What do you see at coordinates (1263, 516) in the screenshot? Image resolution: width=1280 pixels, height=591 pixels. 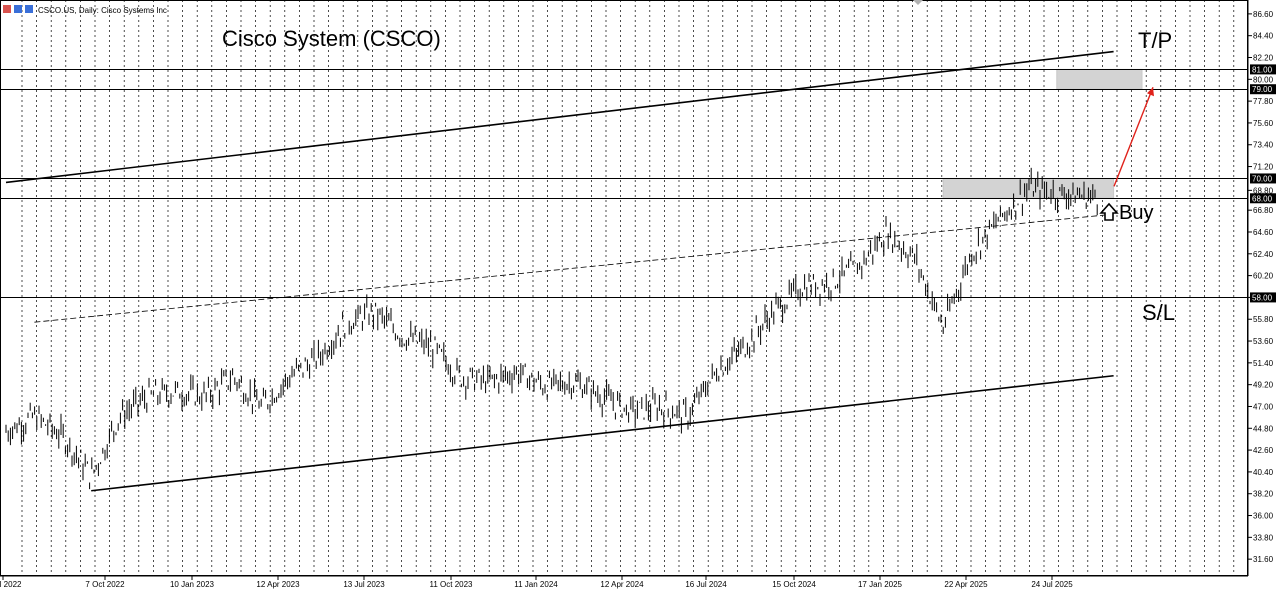 I see `y-tick-label: 36.00` at bounding box center [1263, 516].